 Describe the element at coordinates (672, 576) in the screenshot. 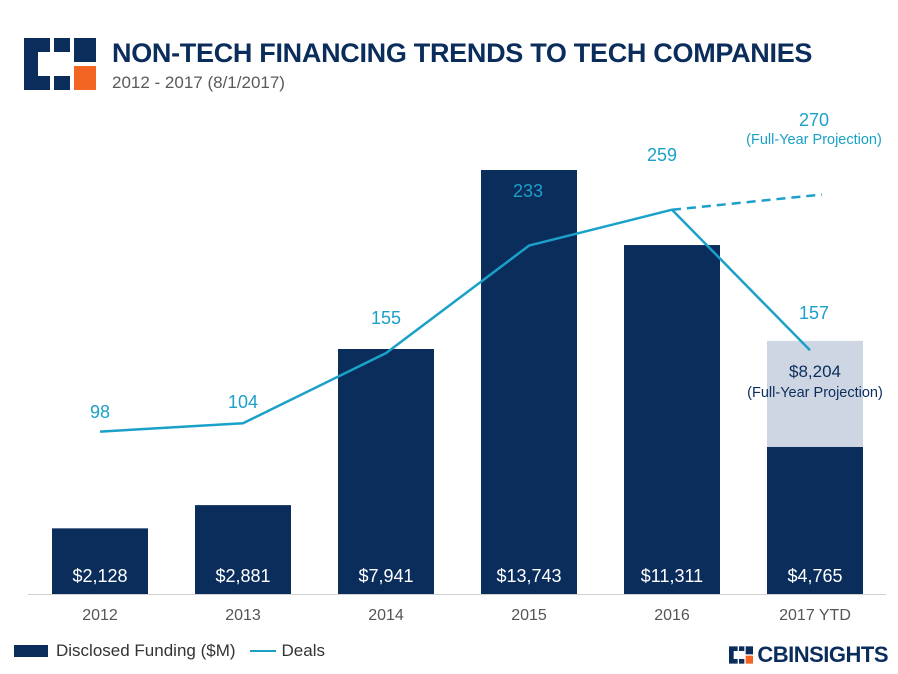

I see `bar-value-label: $11,311` at that location.